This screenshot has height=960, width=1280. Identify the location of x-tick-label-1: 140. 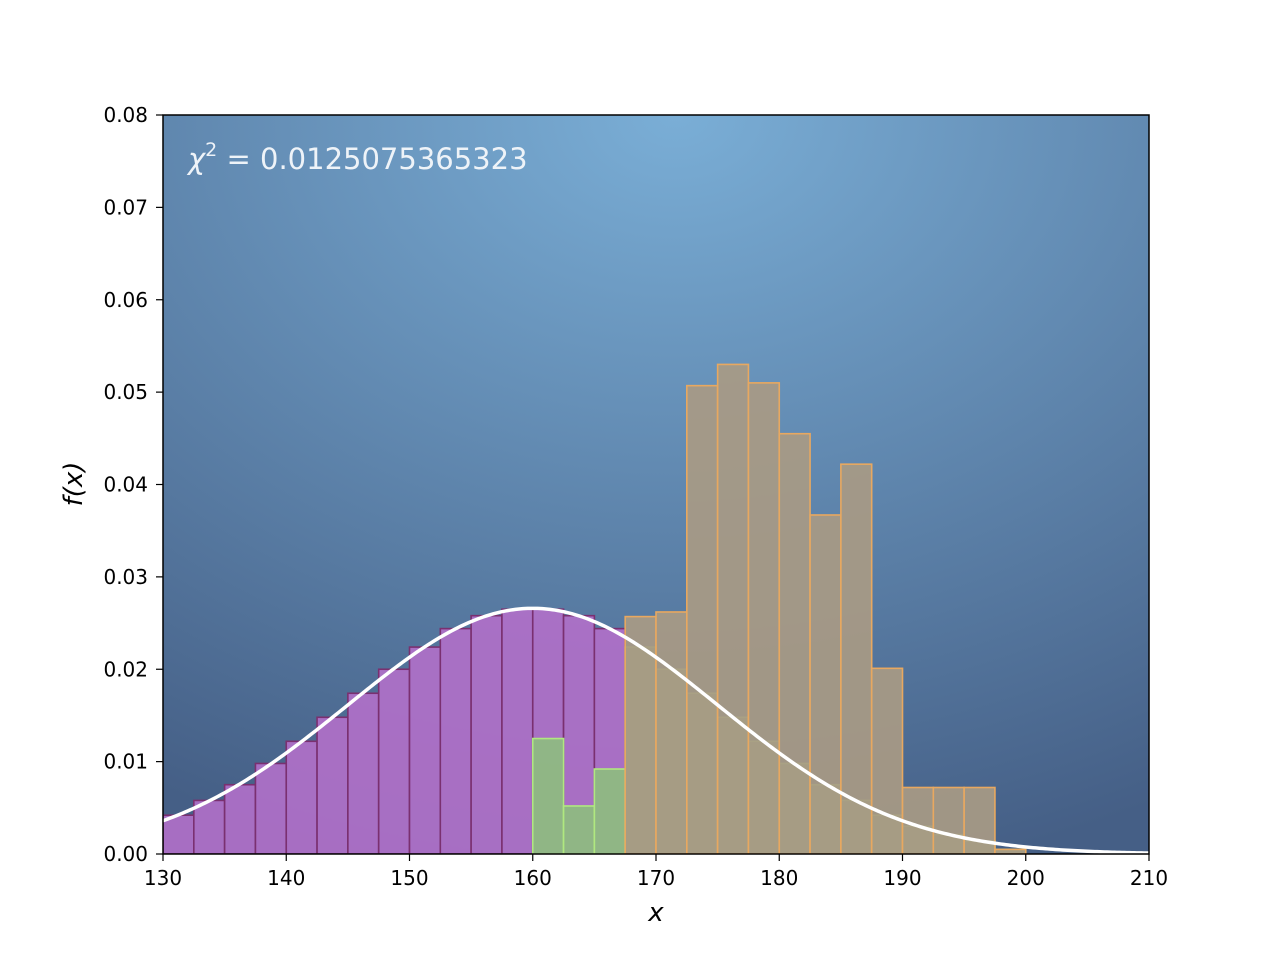
(286, 878).